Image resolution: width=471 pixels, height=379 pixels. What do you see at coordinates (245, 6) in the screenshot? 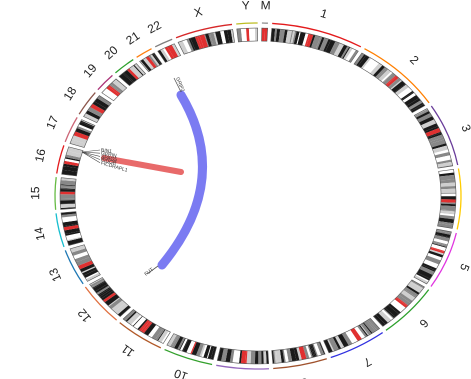
I see `chromosome-label-Y: Y` at bounding box center [245, 6].